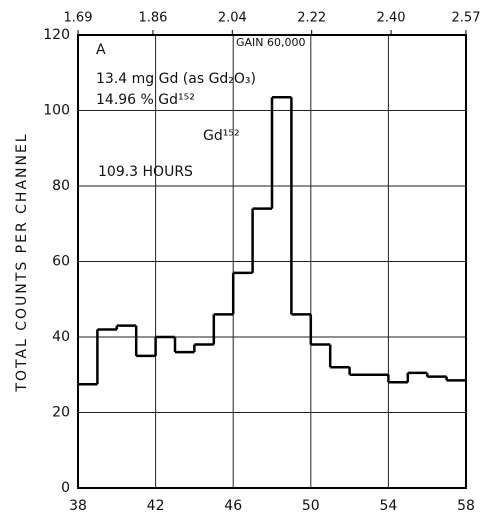 The width and height of the screenshot is (490, 521). What do you see at coordinates (233, 506) in the screenshot?
I see `x-tick-label: 46` at bounding box center [233, 506].